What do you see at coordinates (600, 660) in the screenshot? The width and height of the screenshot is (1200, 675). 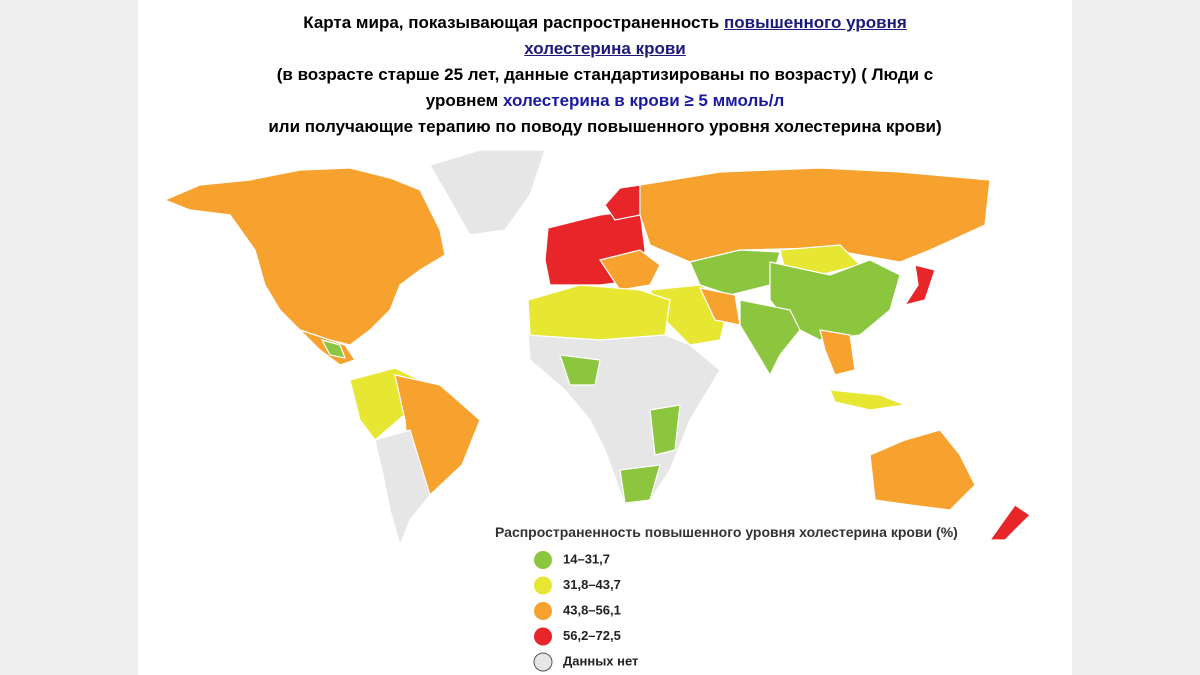 I see `legend-label: Данных нет` at bounding box center [600, 660].